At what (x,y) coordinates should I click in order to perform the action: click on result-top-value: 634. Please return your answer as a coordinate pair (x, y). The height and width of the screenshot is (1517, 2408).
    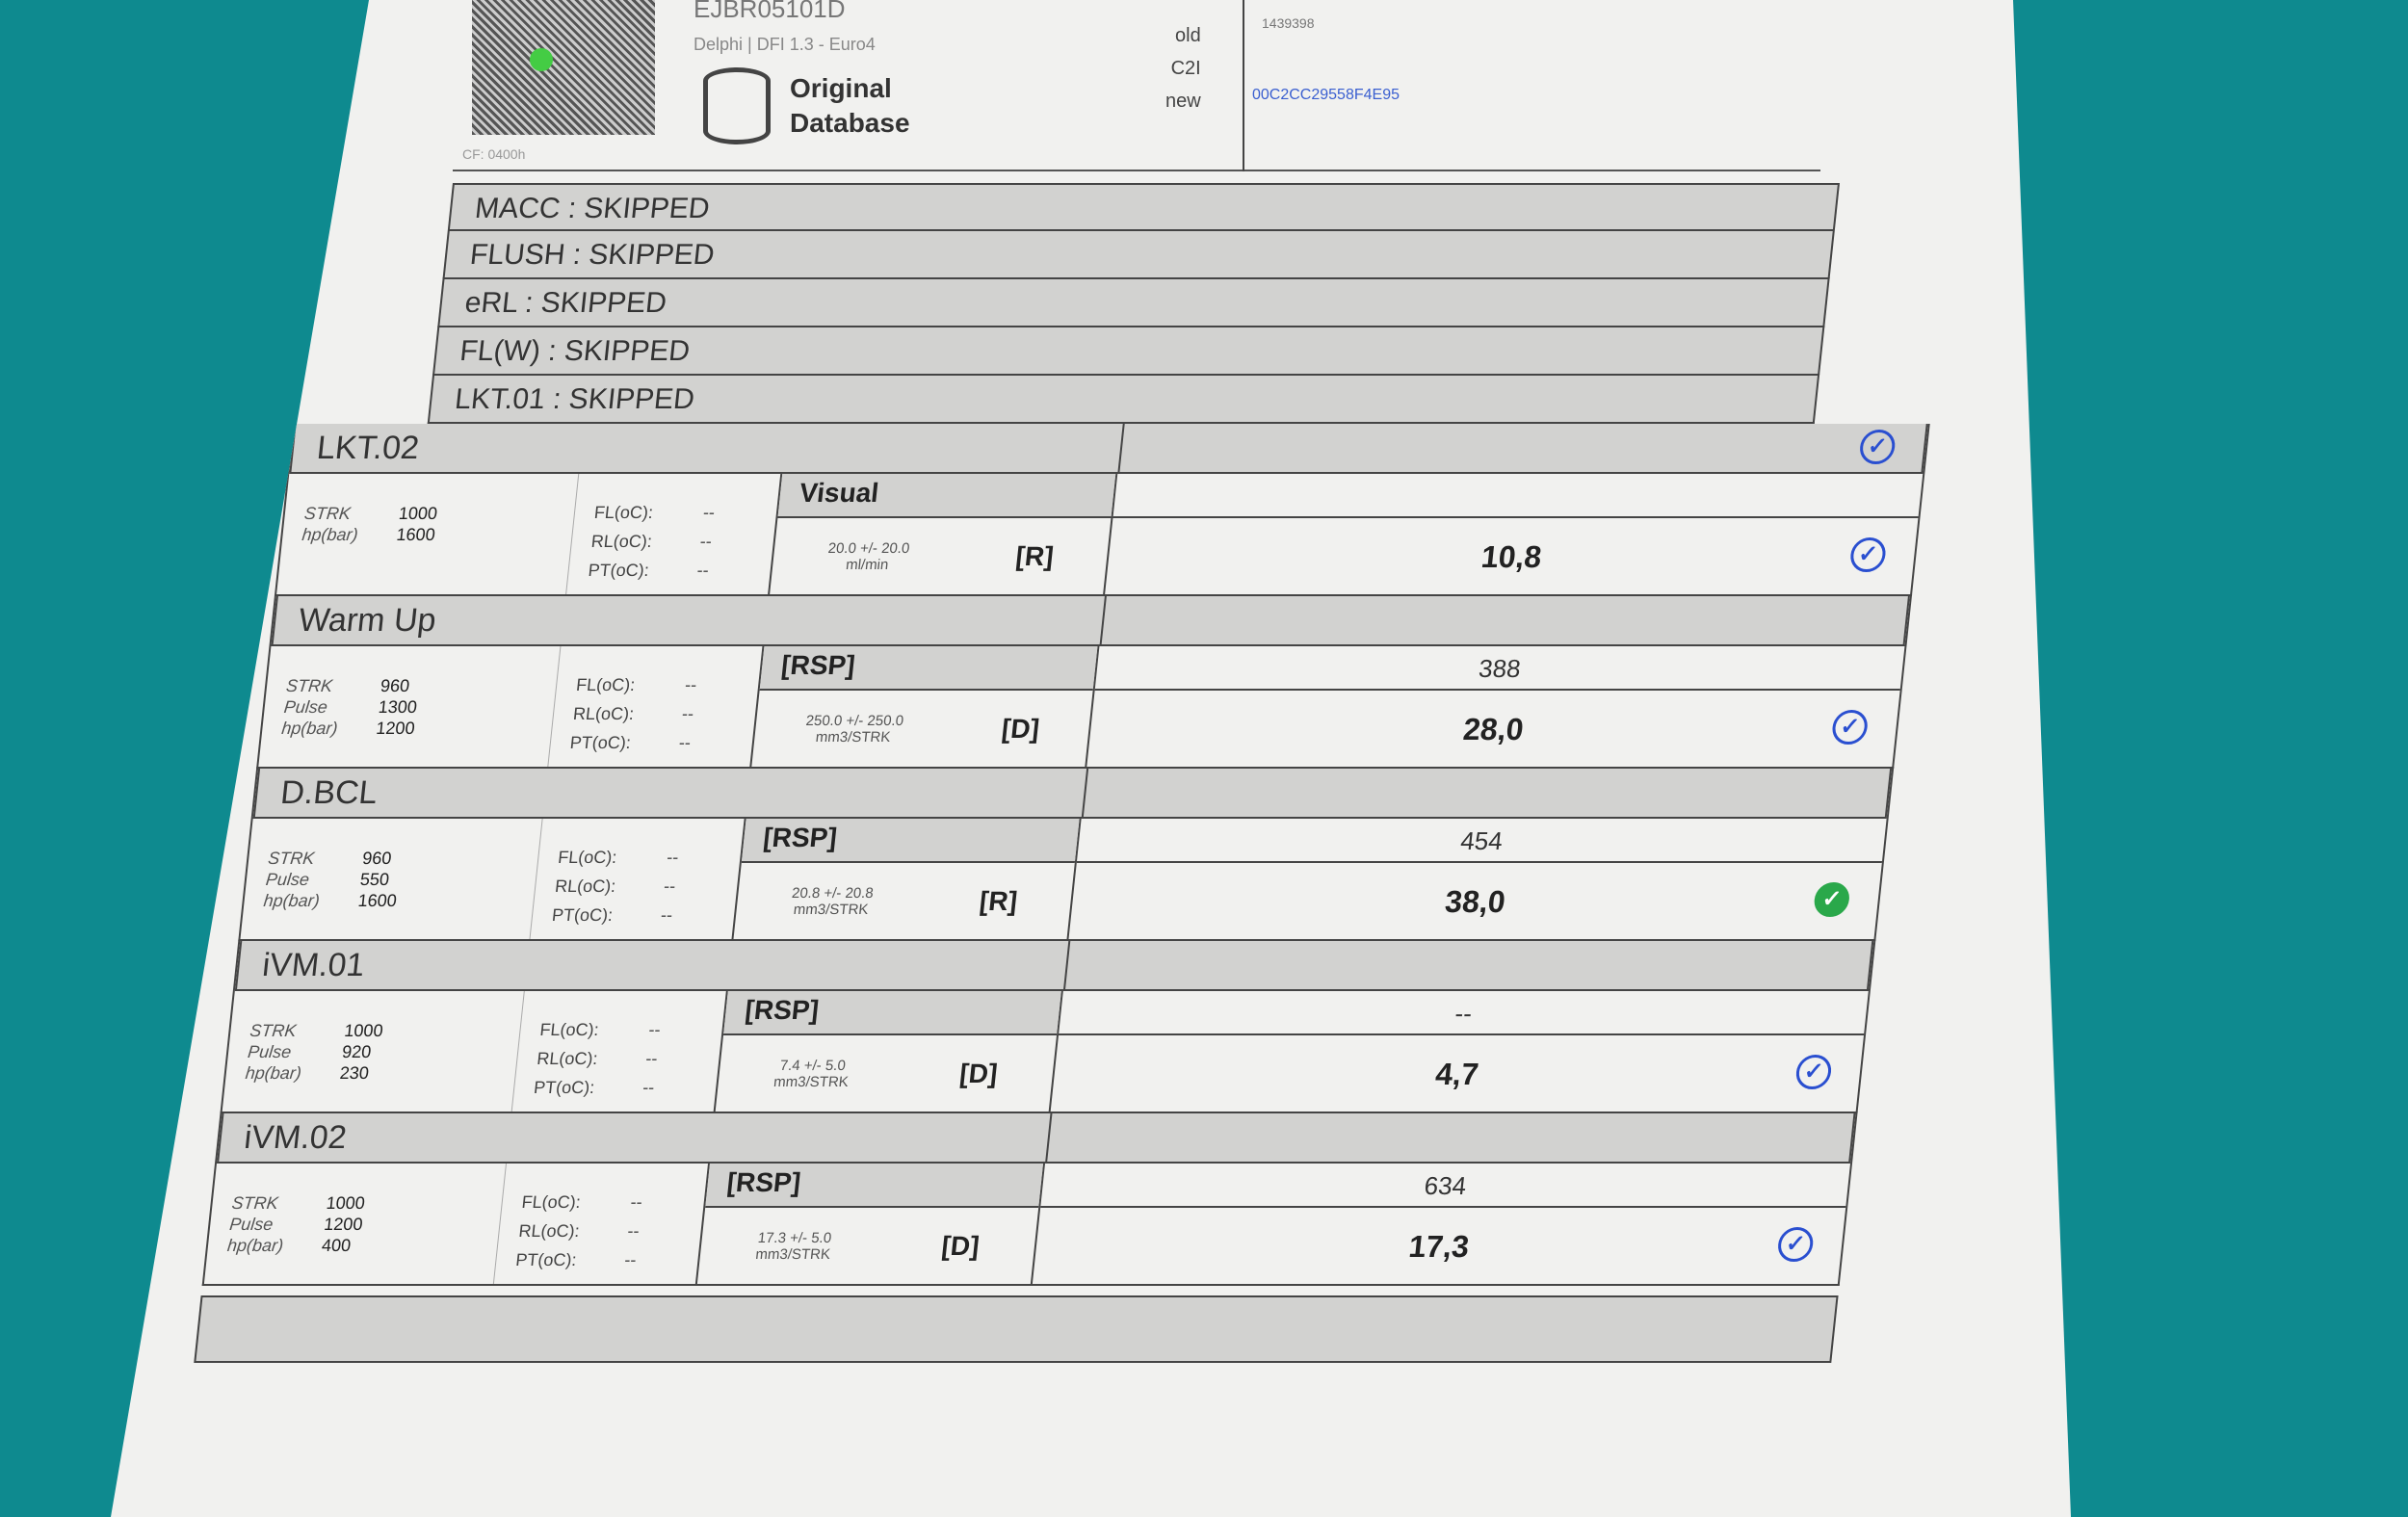
    Looking at the image, I should click on (1445, 1186).